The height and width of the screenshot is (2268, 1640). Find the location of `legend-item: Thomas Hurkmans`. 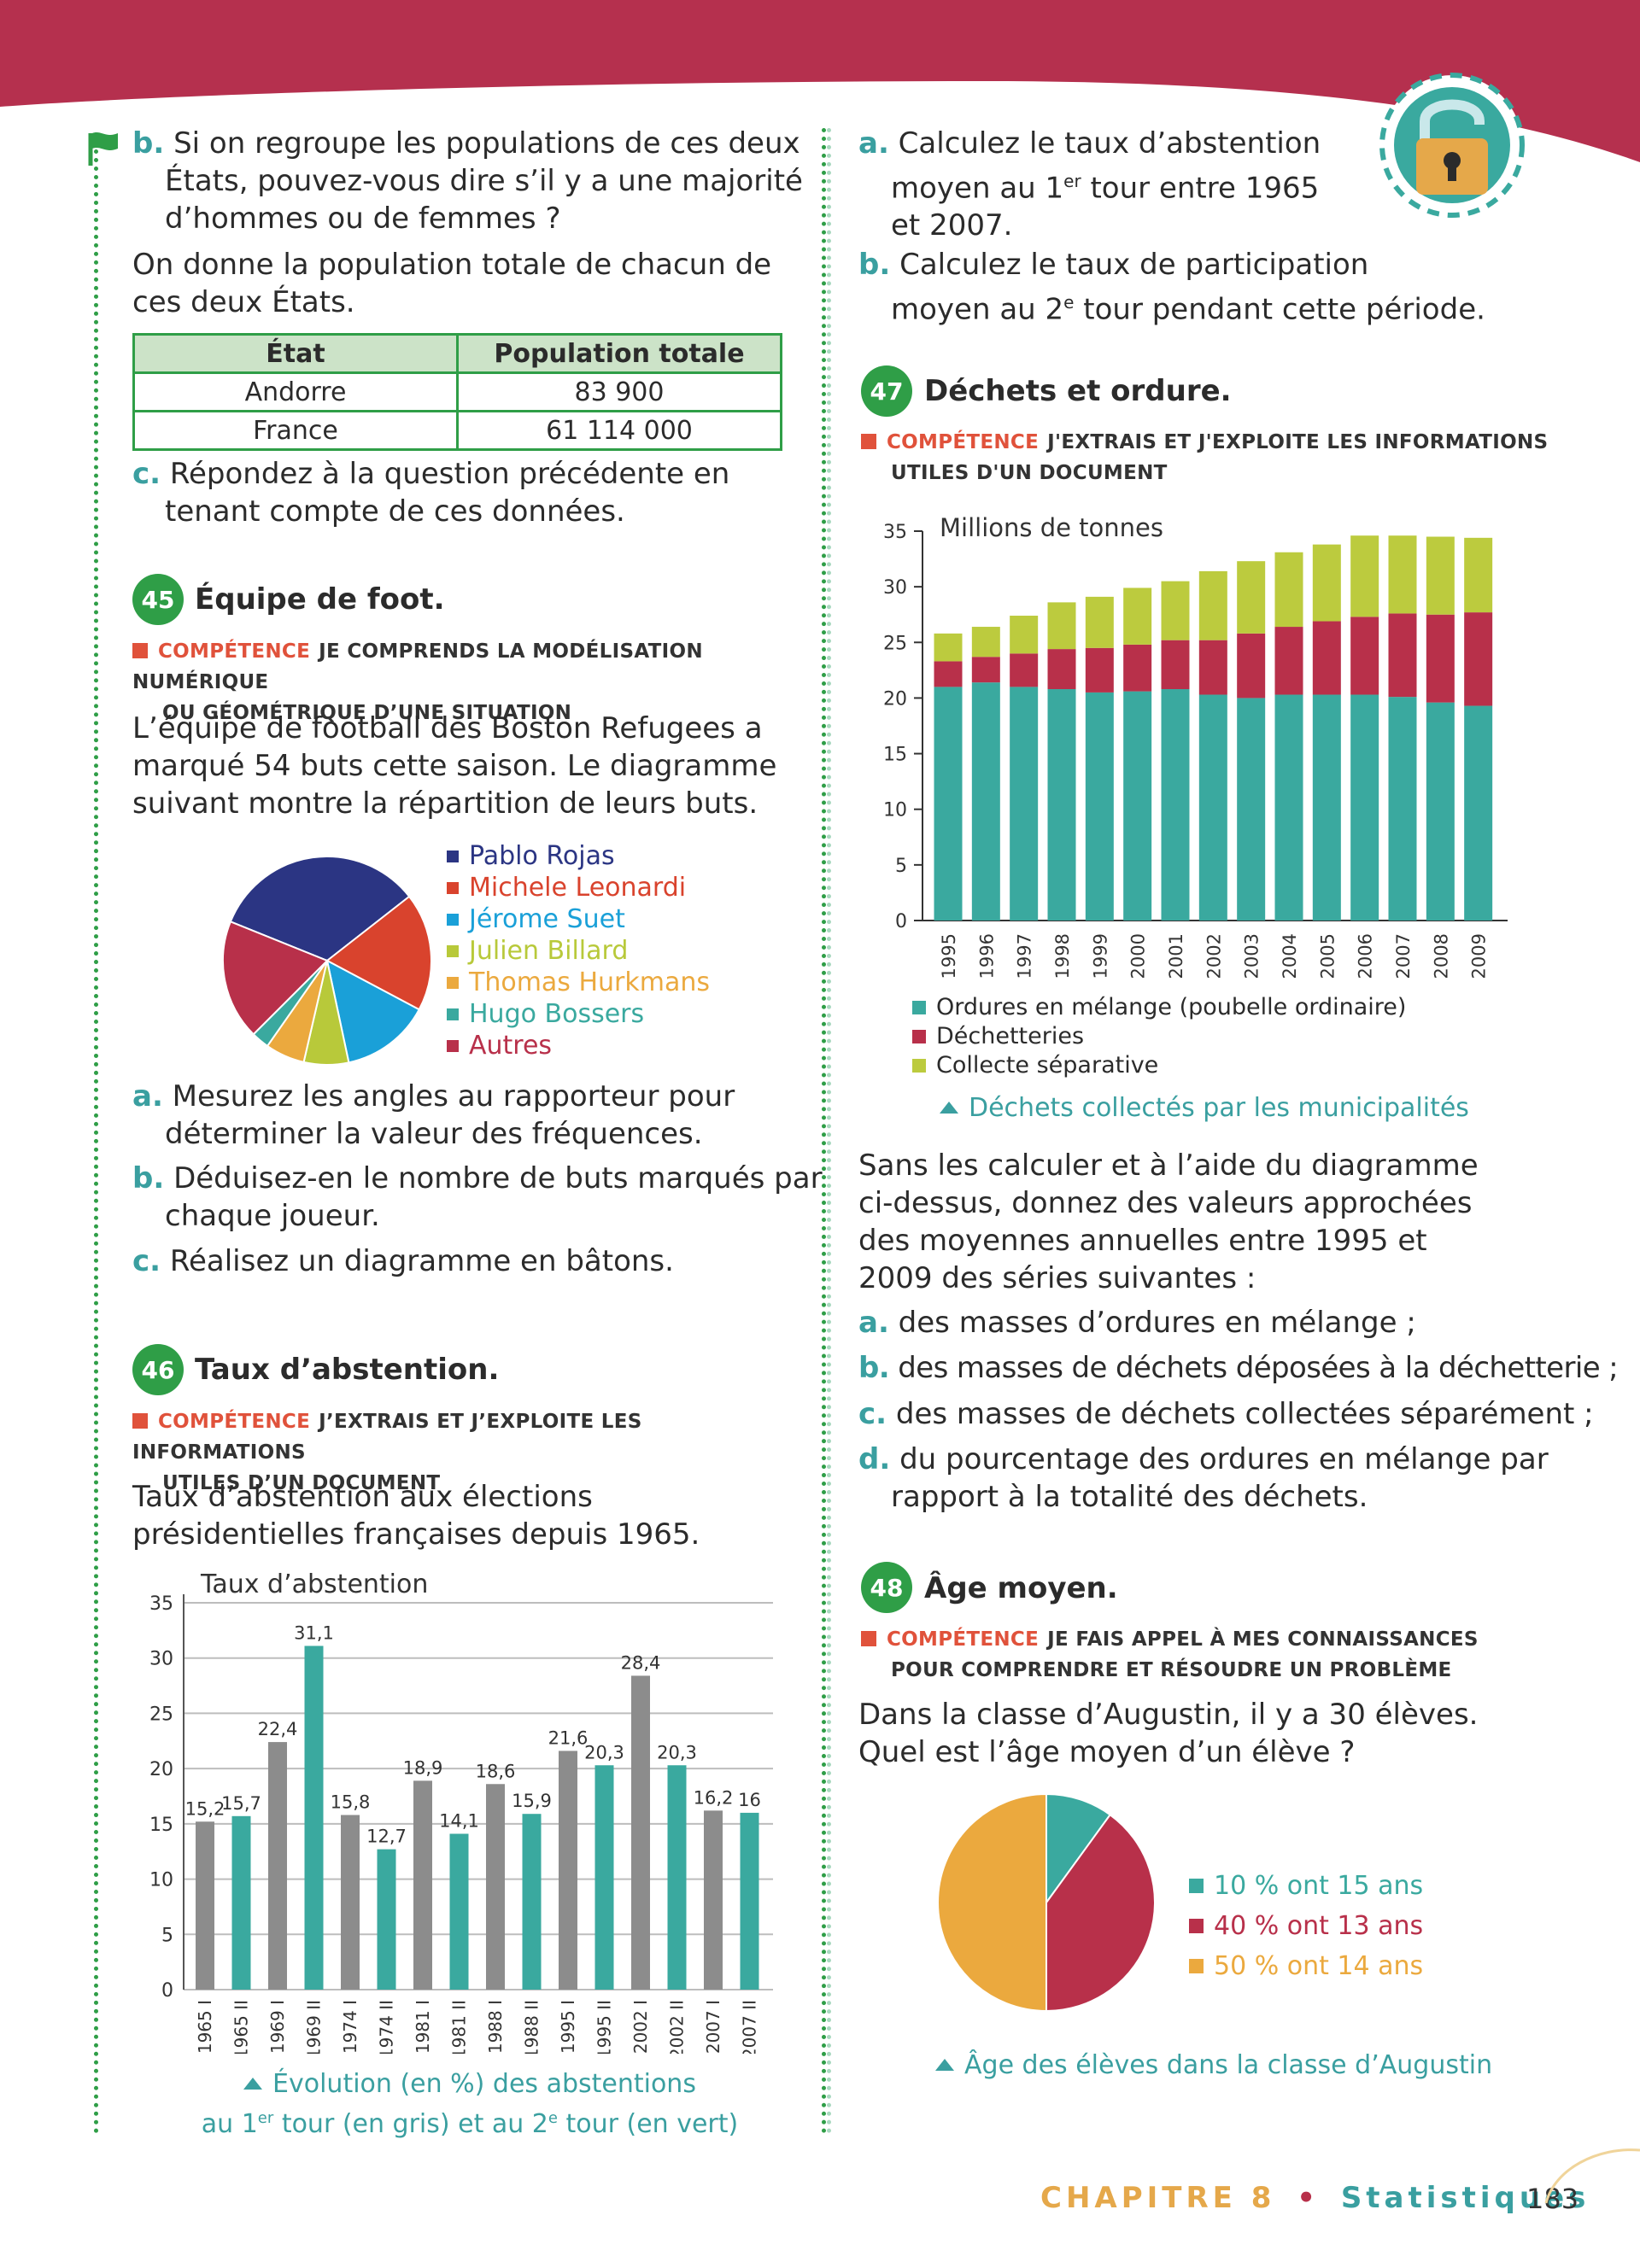

legend-item: Thomas Hurkmans is located at coordinates (626, 982).